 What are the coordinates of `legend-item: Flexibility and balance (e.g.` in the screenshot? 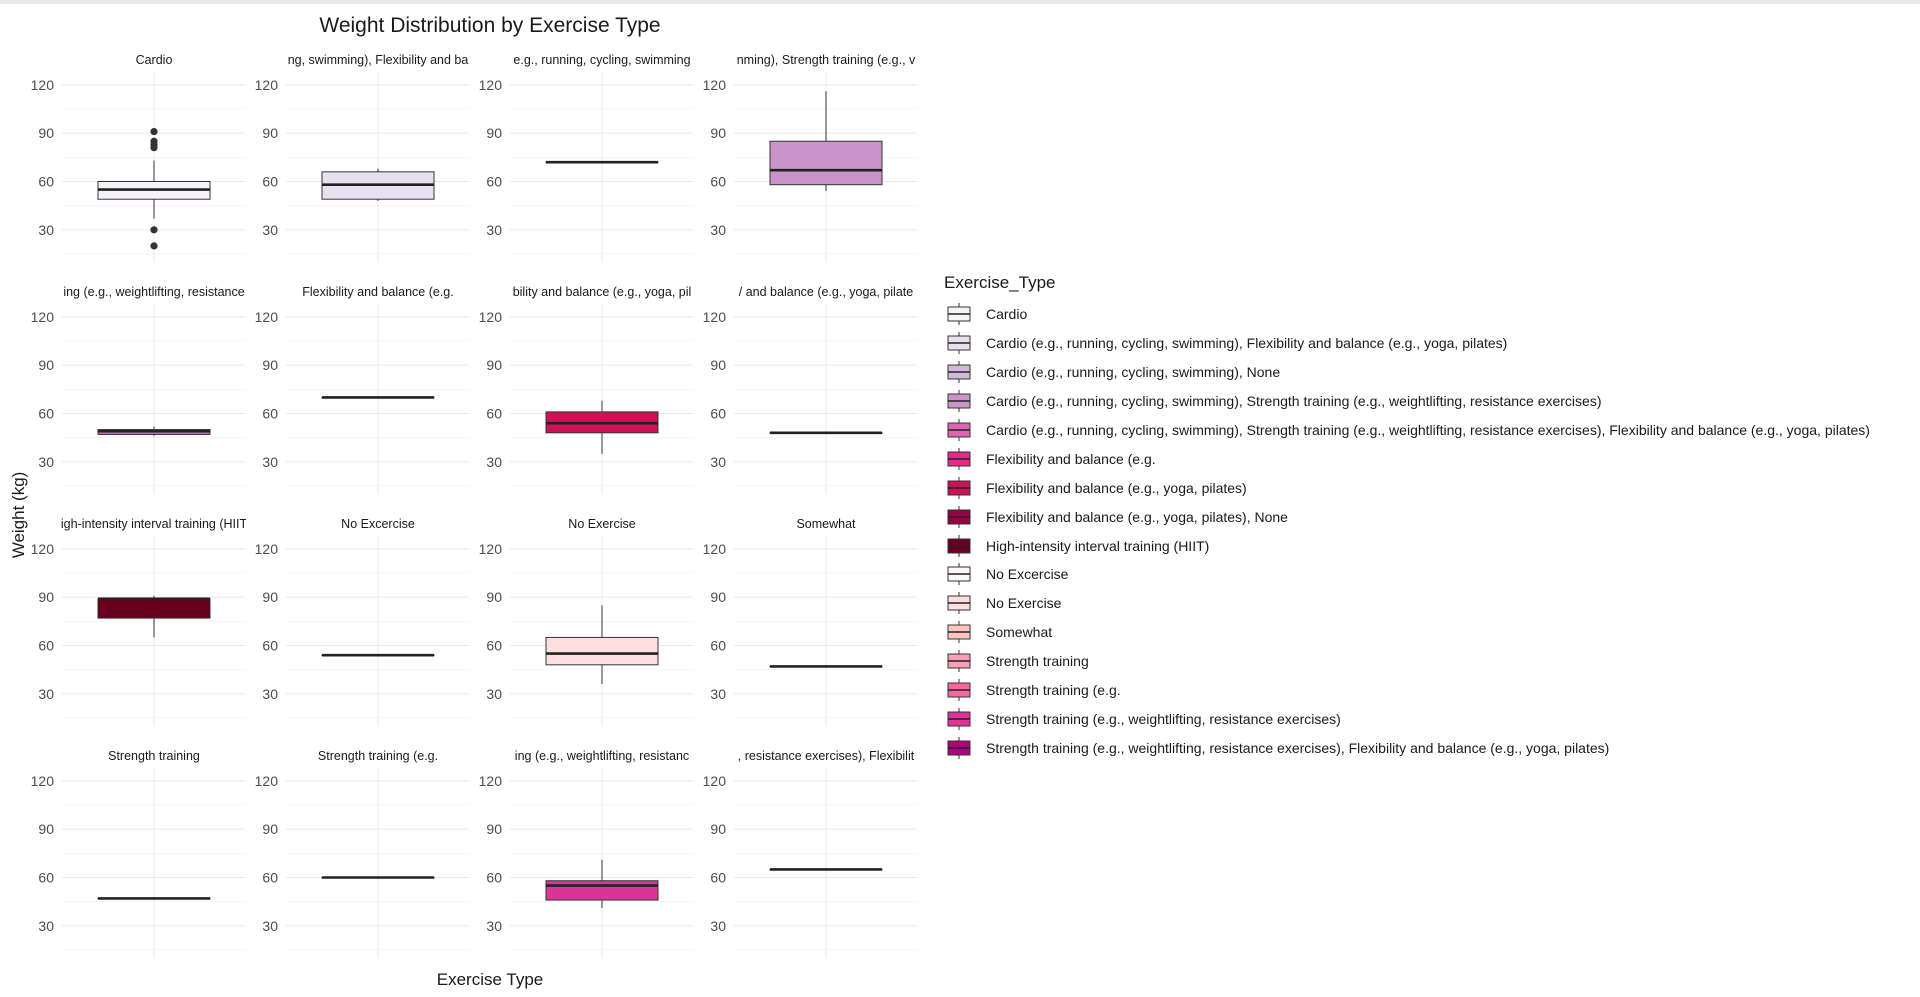 It's located at (1407, 458).